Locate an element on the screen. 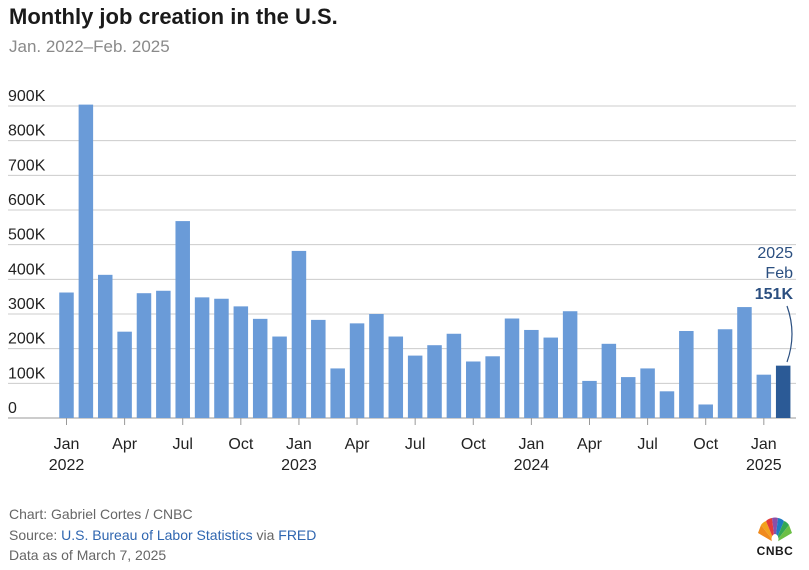  annotation-month: Feb is located at coordinates (779, 273).